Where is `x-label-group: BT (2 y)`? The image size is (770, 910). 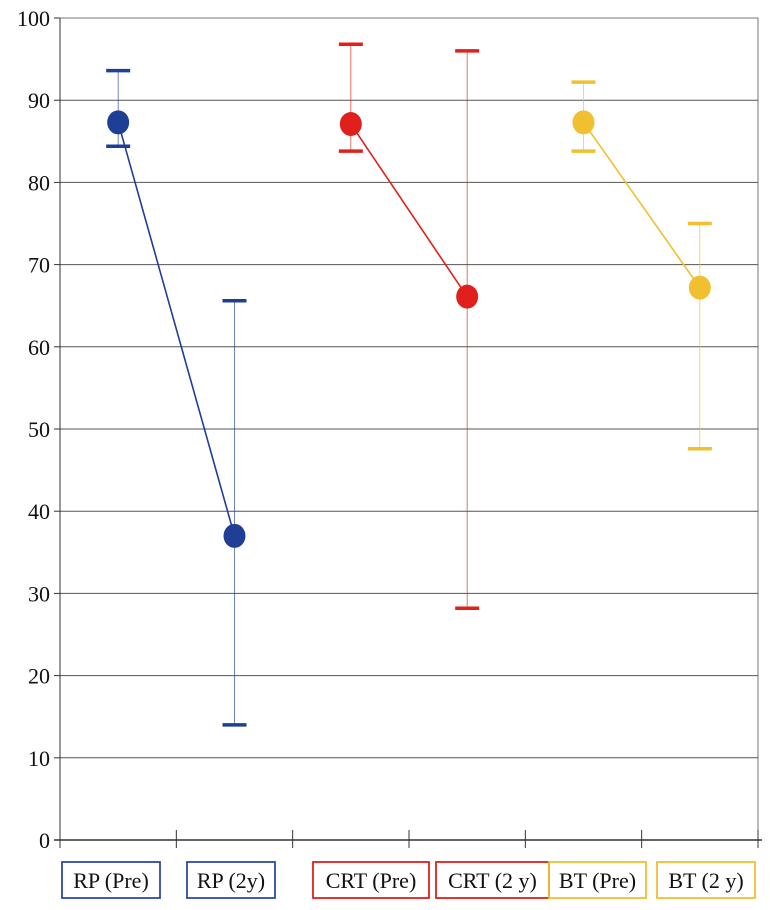
x-label-group: BT (2 y) is located at coordinates (706, 880).